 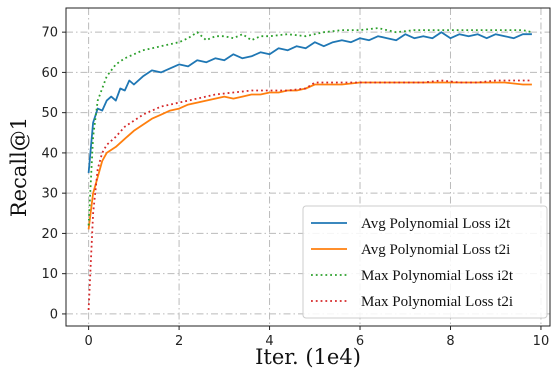 I want to click on y-tick-label: 60, so click(x=49, y=73).